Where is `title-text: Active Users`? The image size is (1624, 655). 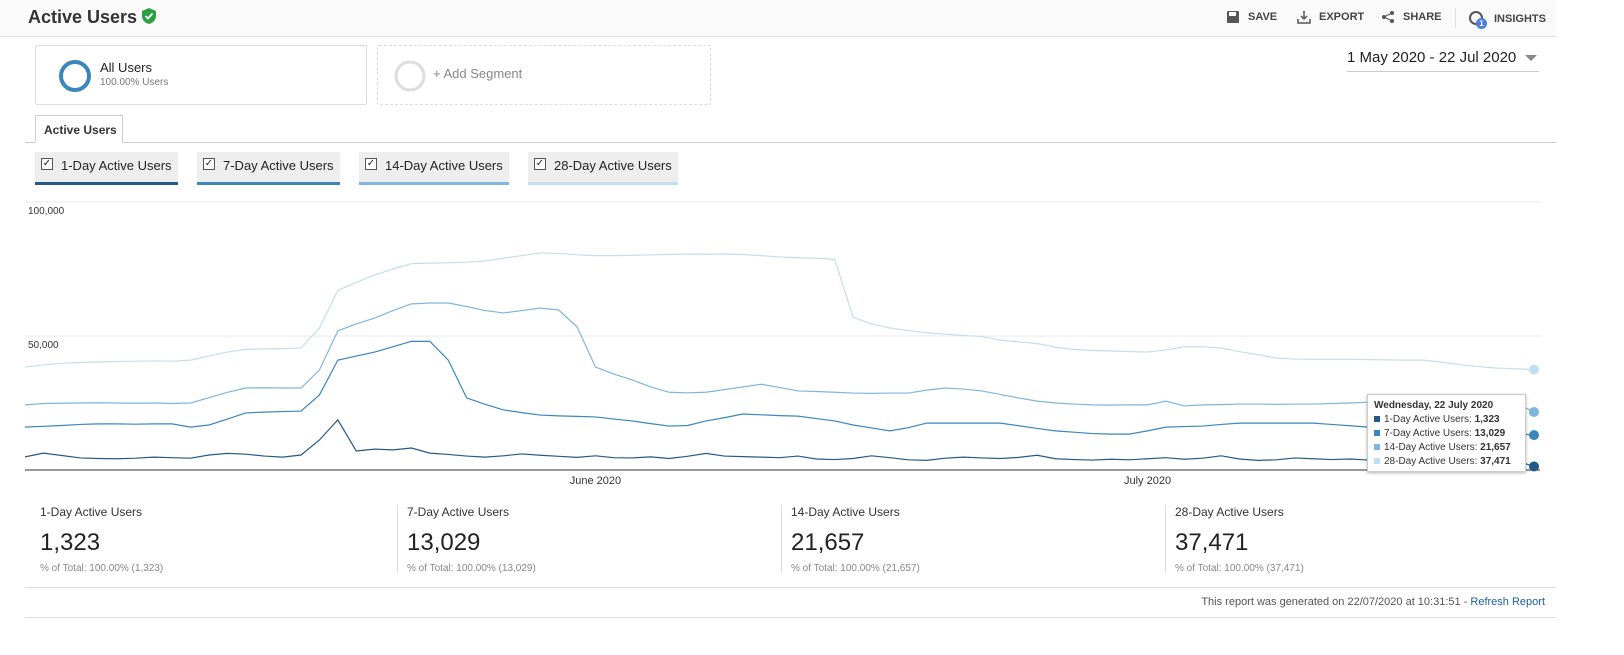 title-text: Active Users is located at coordinates (83, 17).